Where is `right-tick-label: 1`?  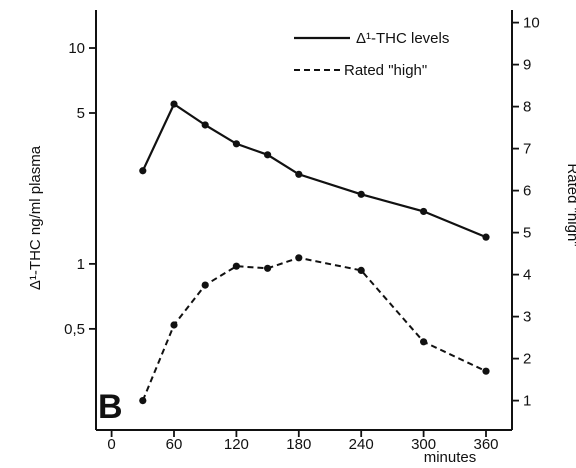
right-tick-label: 1 is located at coordinates (527, 401).